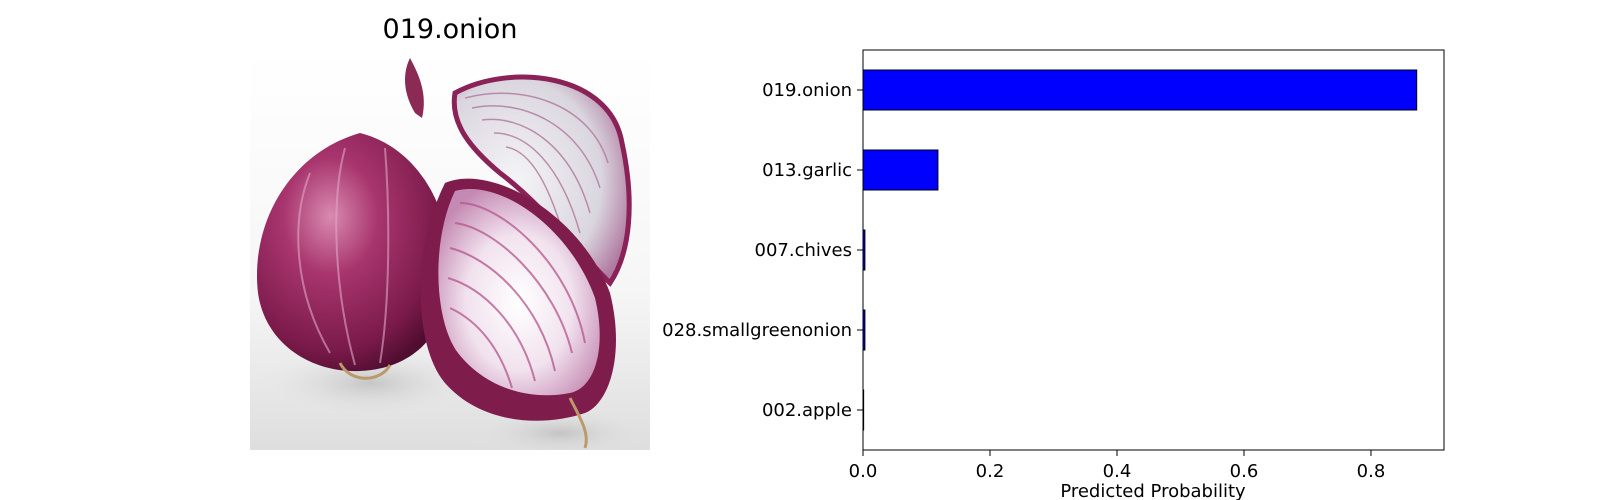 The height and width of the screenshot is (500, 1600). I want to click on y-tick-label: 007.chives, so click(804, 250).